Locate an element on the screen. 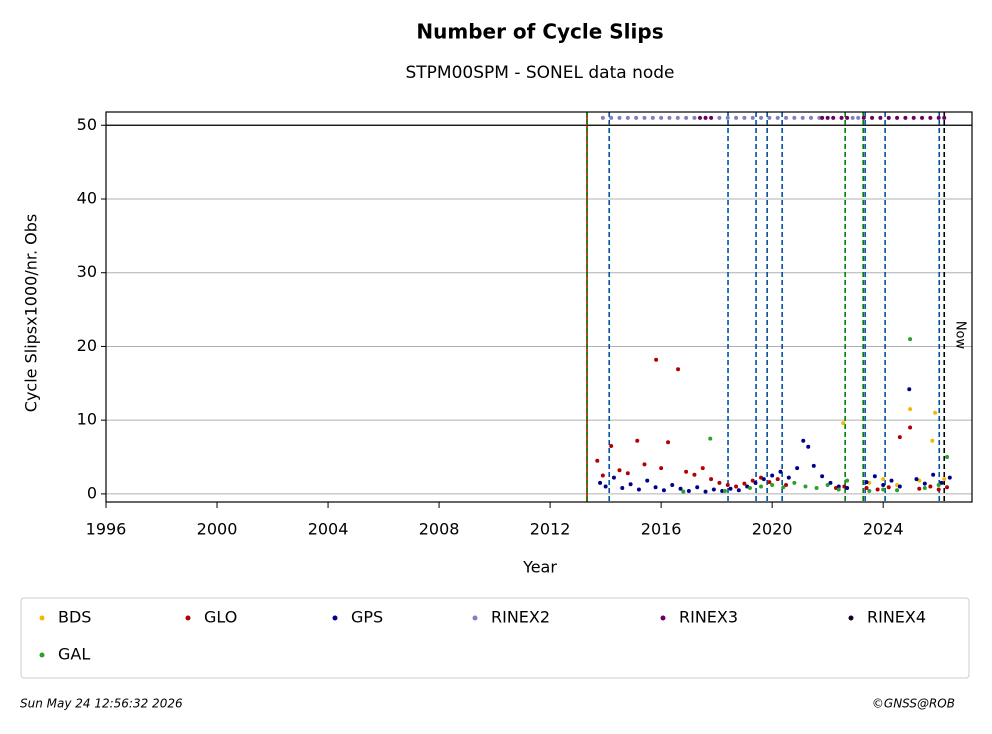  footer-credit: ©GNSS@ROB is located at coordinates (913, 704).